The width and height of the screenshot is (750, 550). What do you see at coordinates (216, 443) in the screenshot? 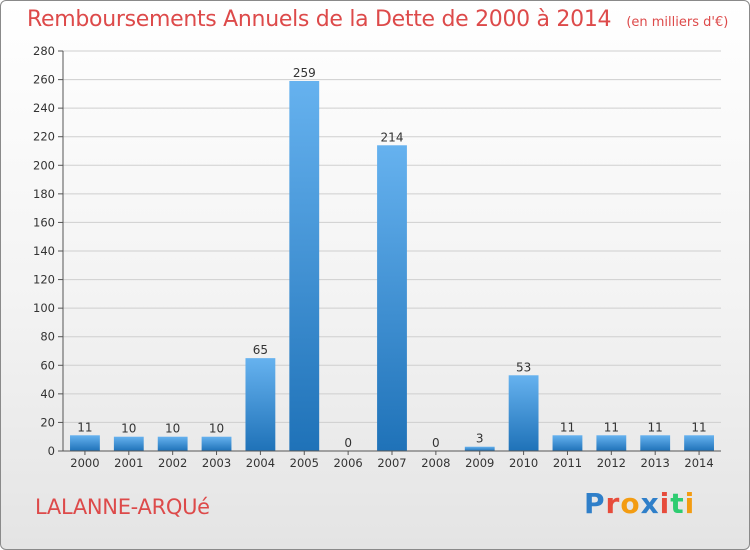
I see `bar-2003` at bounding box center [216, 443].